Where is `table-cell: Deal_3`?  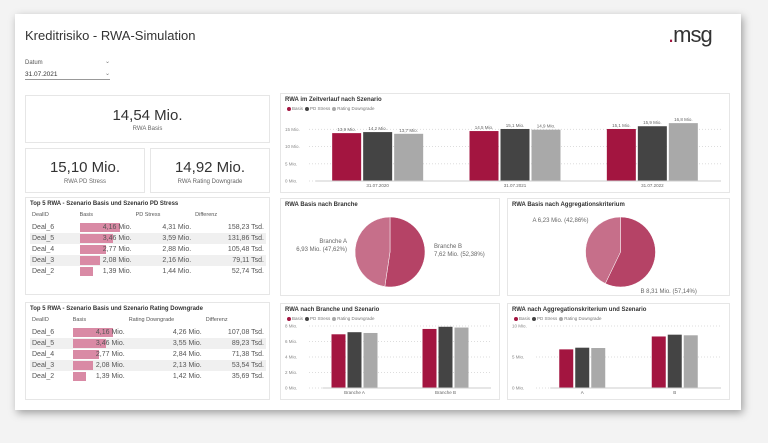
table-cell: Deal_3 is located at coordinates (54, 260).